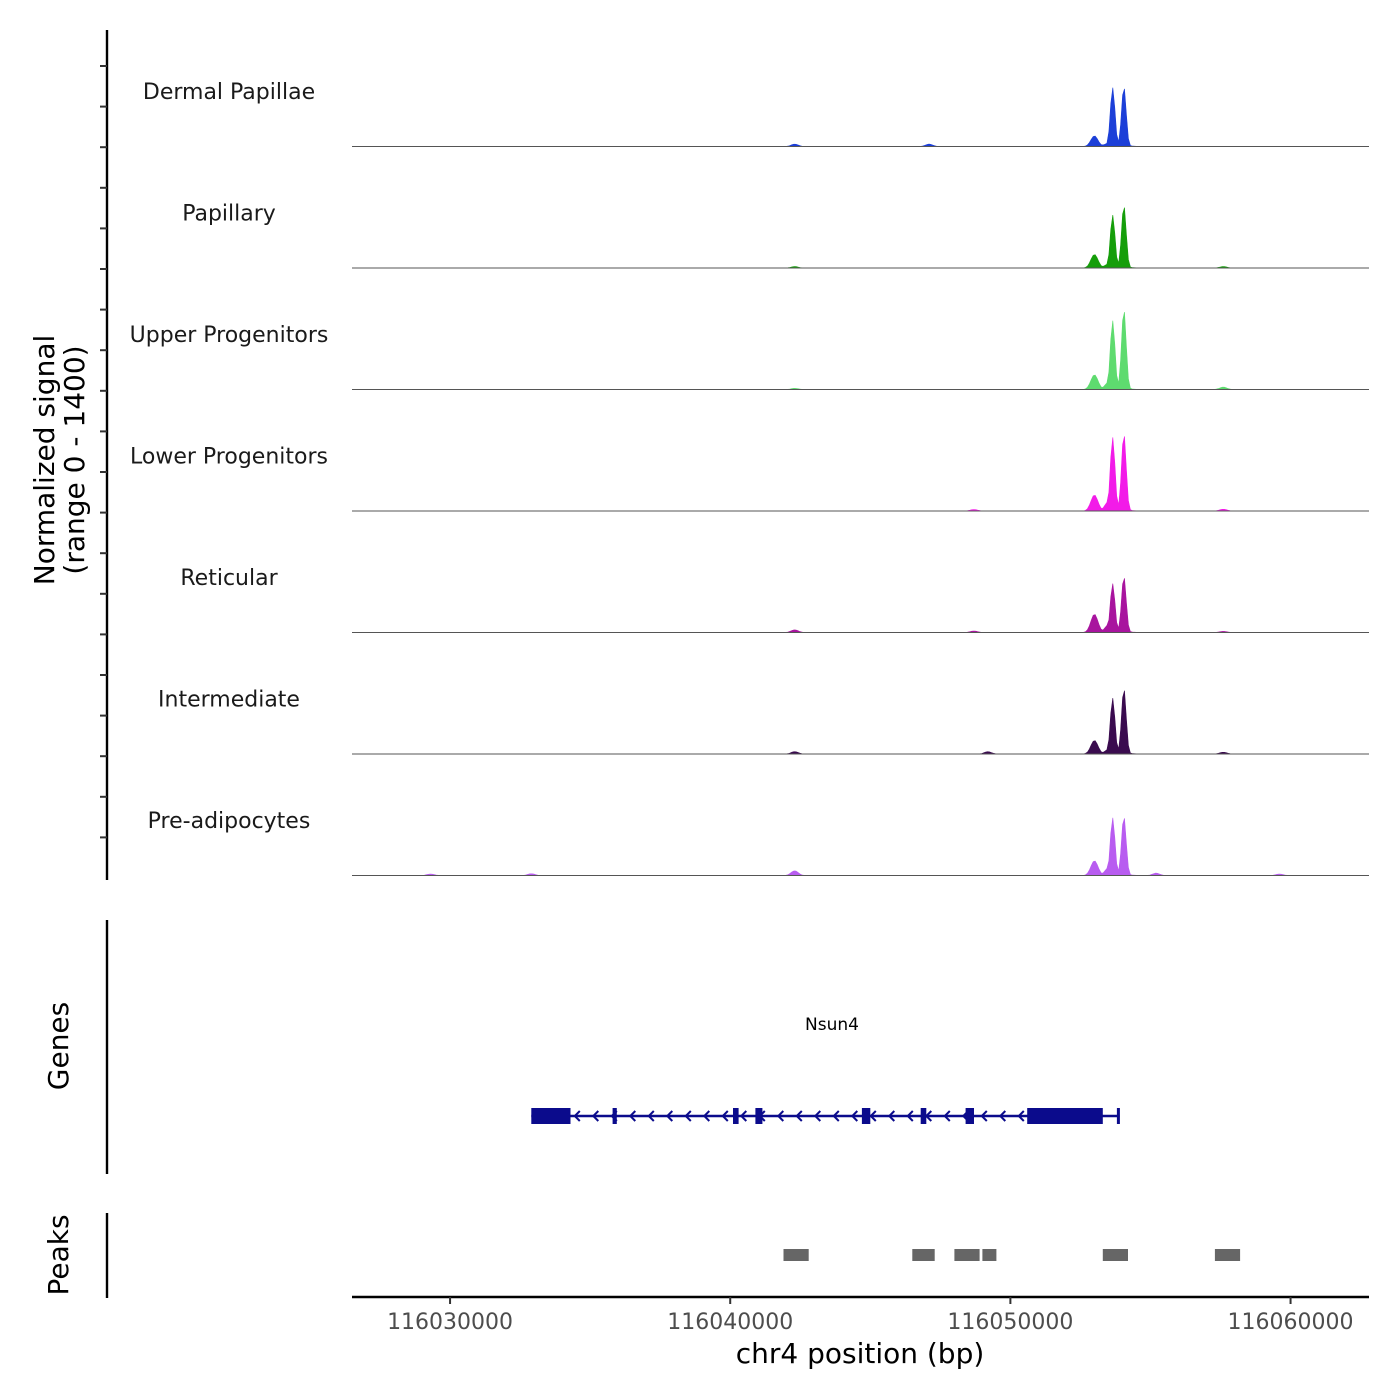  I want to click on gene-track: Nsun4, so click(612, 1047).